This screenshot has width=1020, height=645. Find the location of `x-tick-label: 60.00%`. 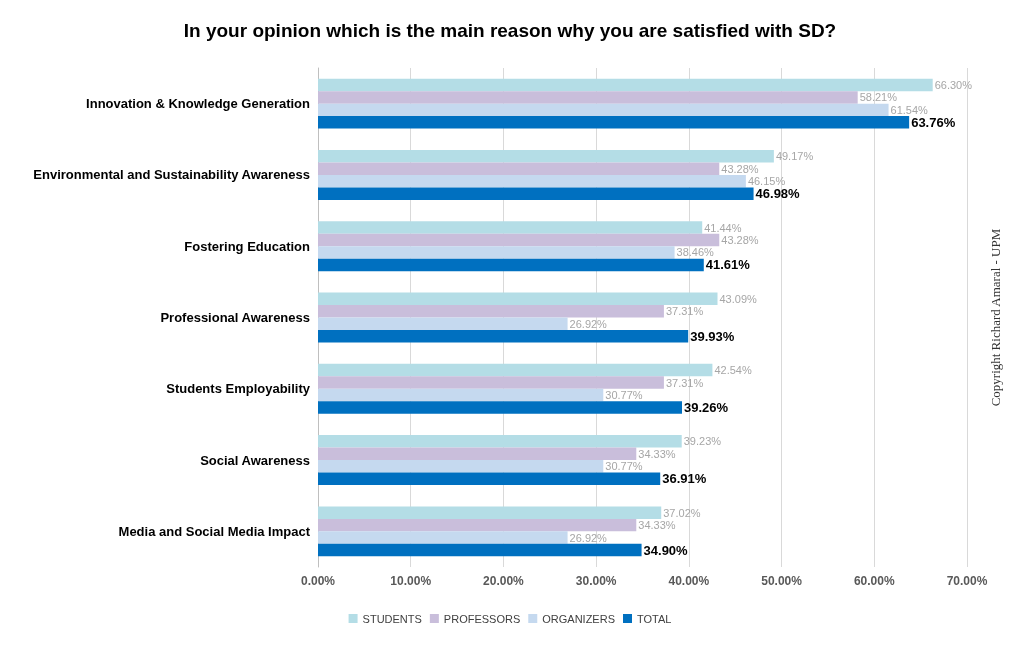

x-tick-label: 60.00% is located at coordinates (874, 581).